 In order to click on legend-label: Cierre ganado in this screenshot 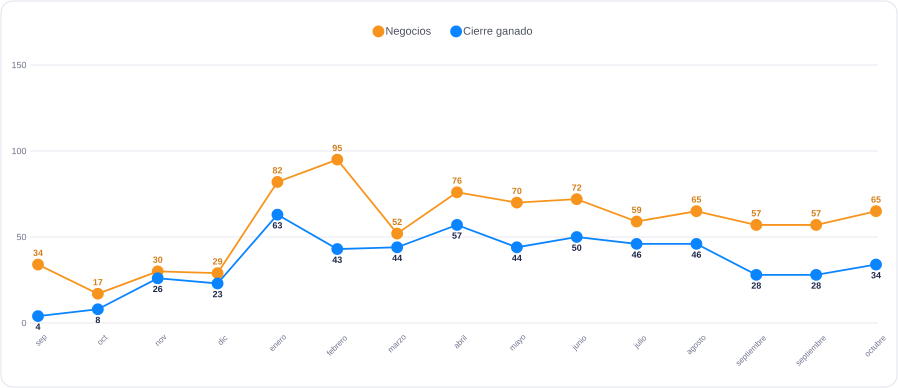, I will do `click(498, 31)`.